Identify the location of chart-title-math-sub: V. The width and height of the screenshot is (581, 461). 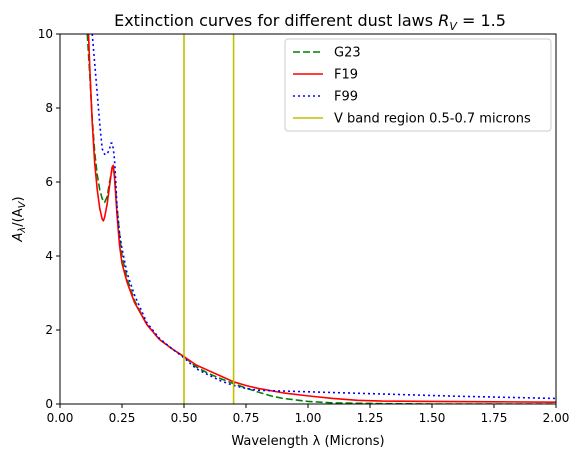
(453, 26).